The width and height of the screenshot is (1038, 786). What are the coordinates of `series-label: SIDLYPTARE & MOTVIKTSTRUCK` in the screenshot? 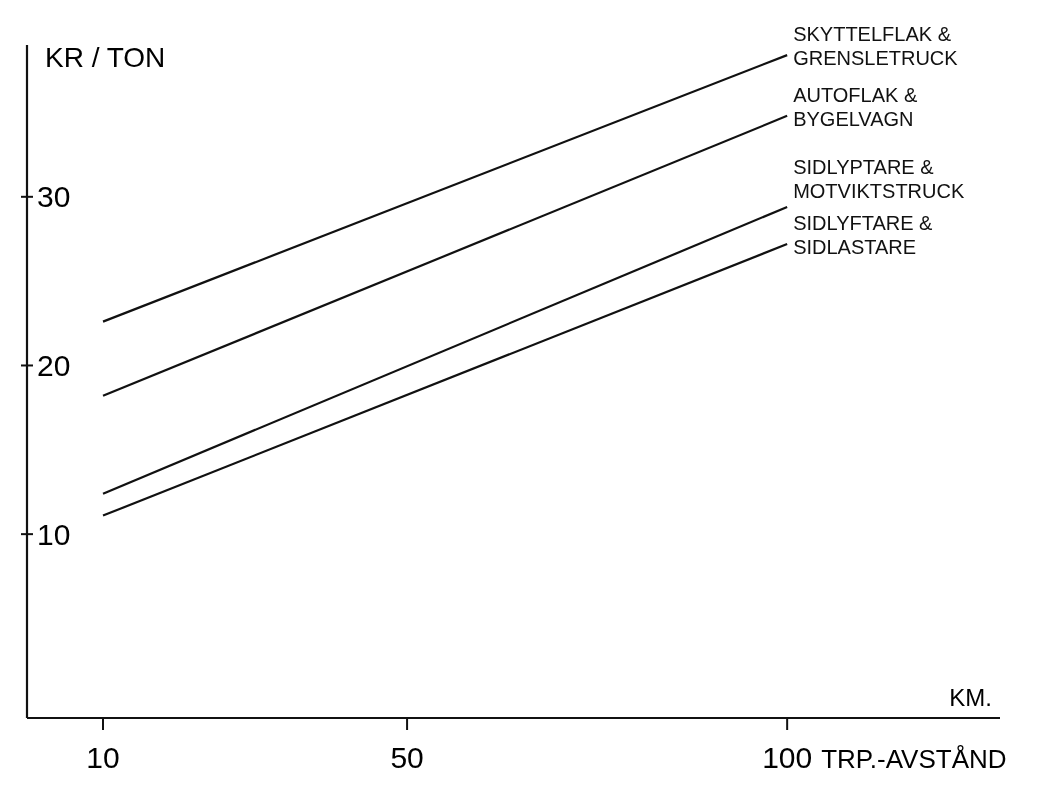 It's located at (879, 179).